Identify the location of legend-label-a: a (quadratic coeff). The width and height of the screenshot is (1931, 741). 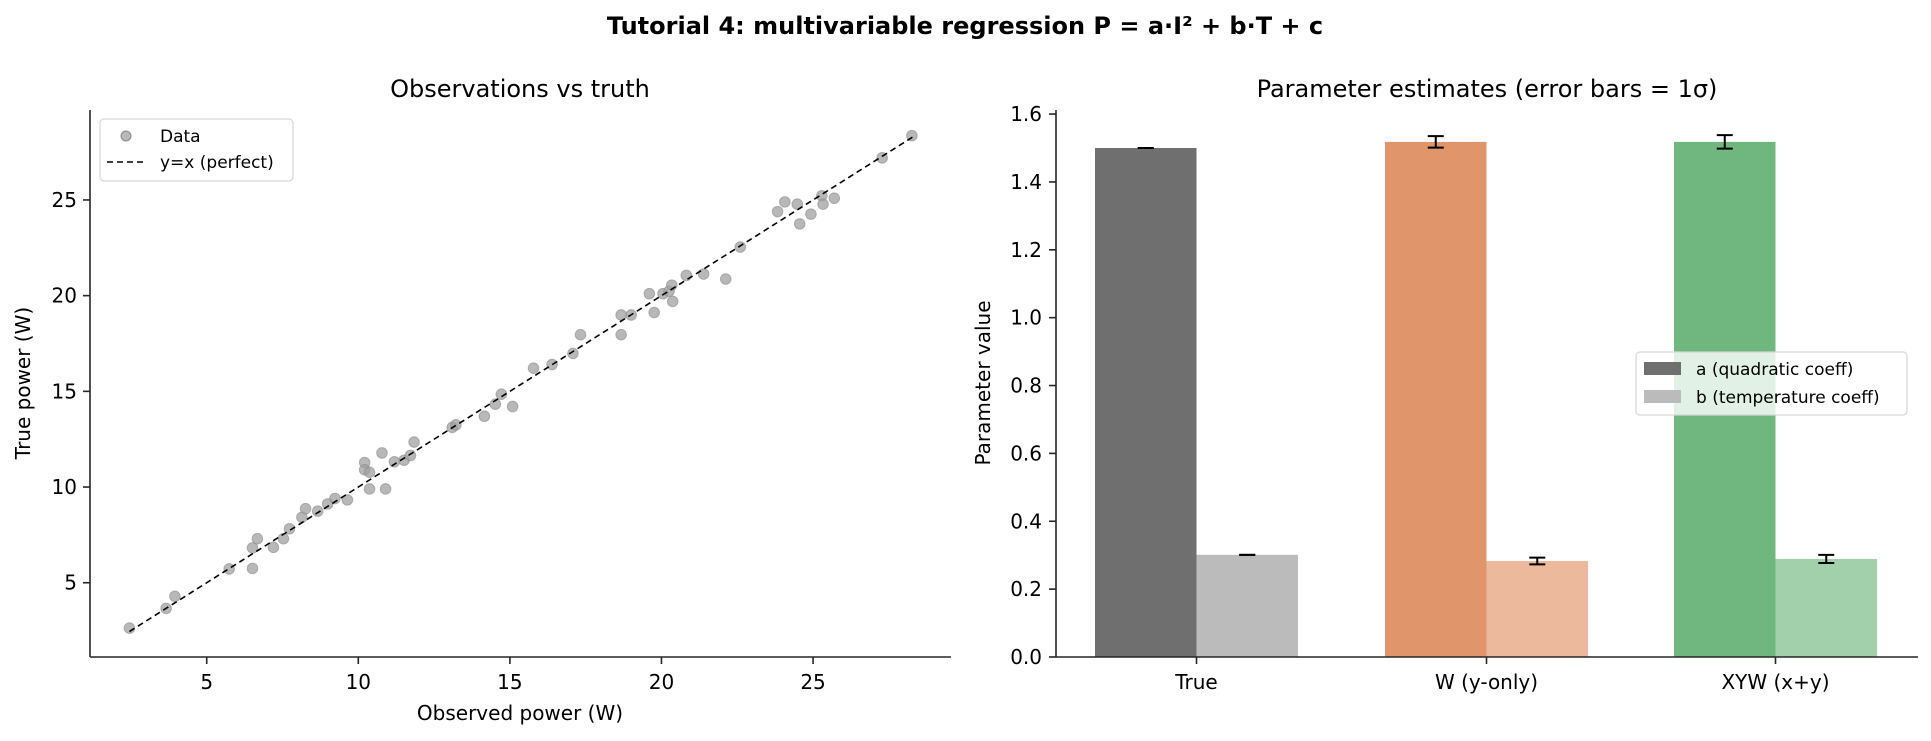
(1774, 370).